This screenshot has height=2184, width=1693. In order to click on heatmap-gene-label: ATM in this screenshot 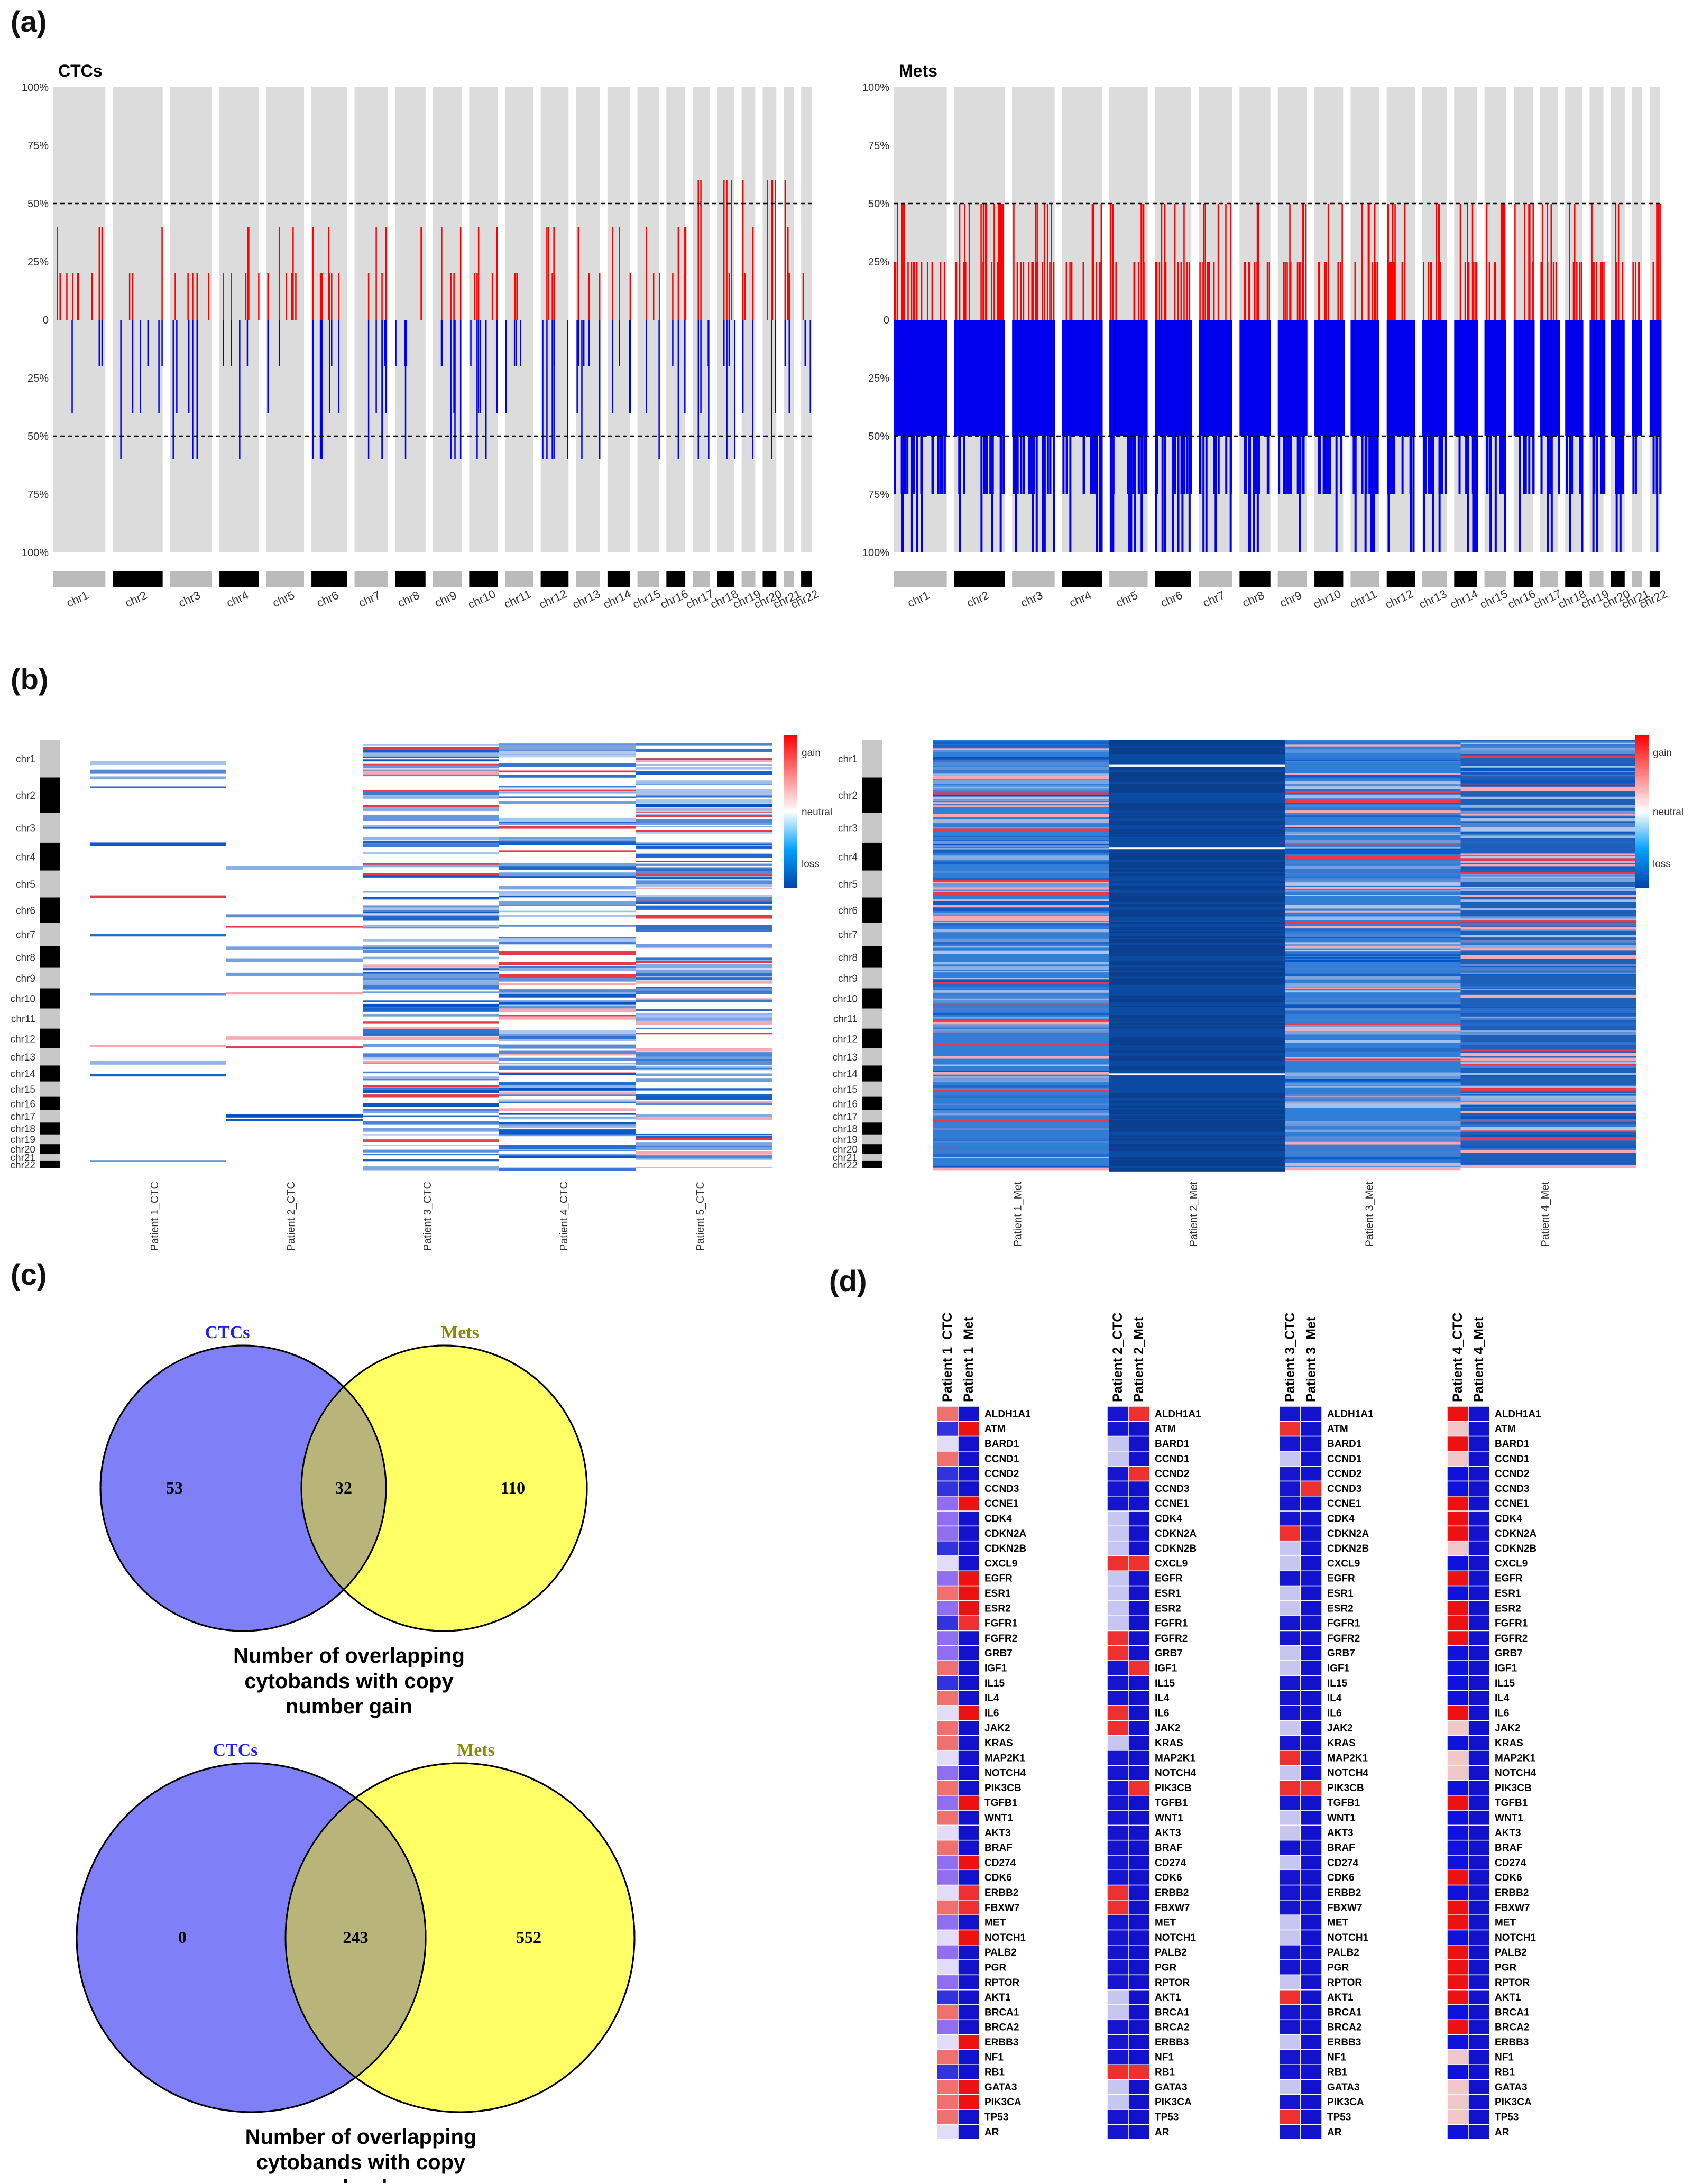, I will do `click(1505, 1429)`.